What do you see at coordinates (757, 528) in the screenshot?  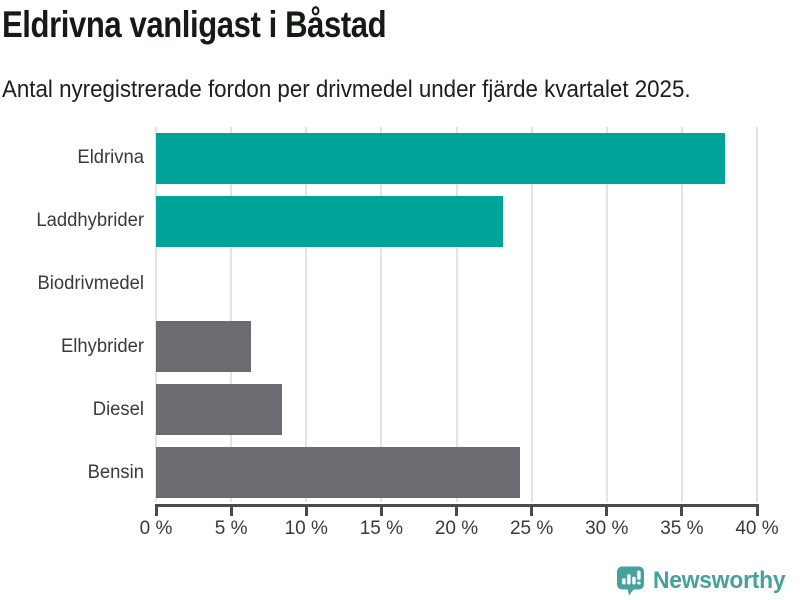 I see `x-axis-tick-label: 40 %` at bounding box center [757, 528].